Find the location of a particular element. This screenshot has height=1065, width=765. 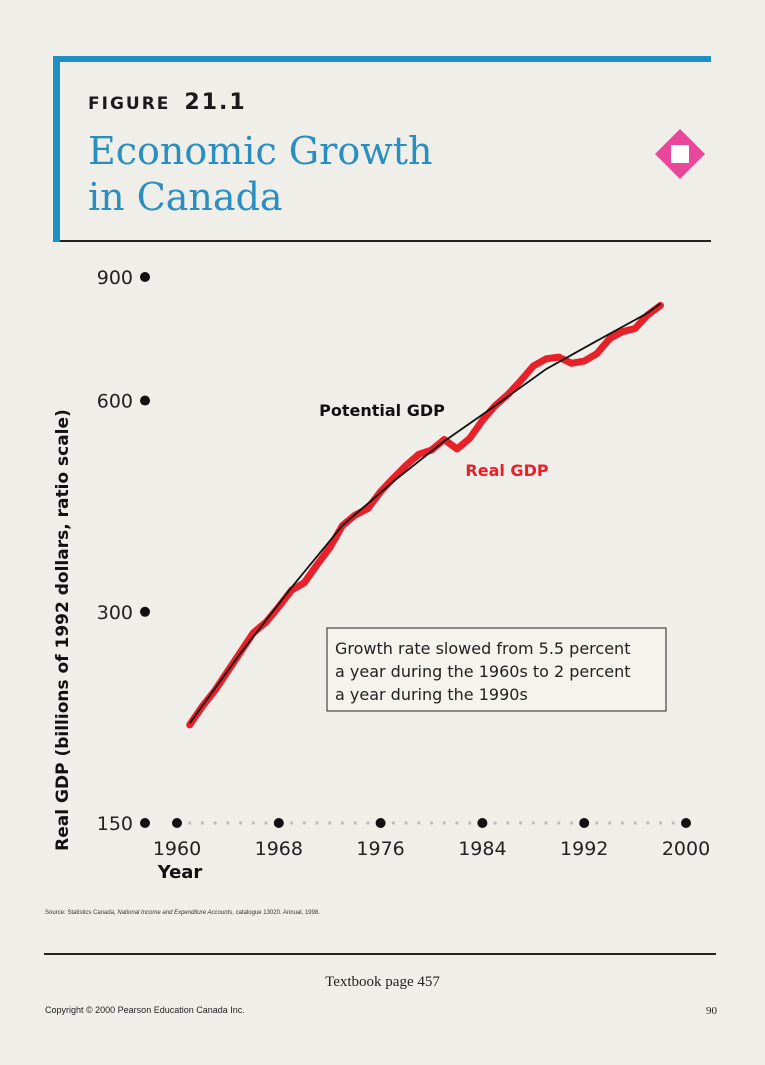

header-divider is located at coordinates (385, 241).